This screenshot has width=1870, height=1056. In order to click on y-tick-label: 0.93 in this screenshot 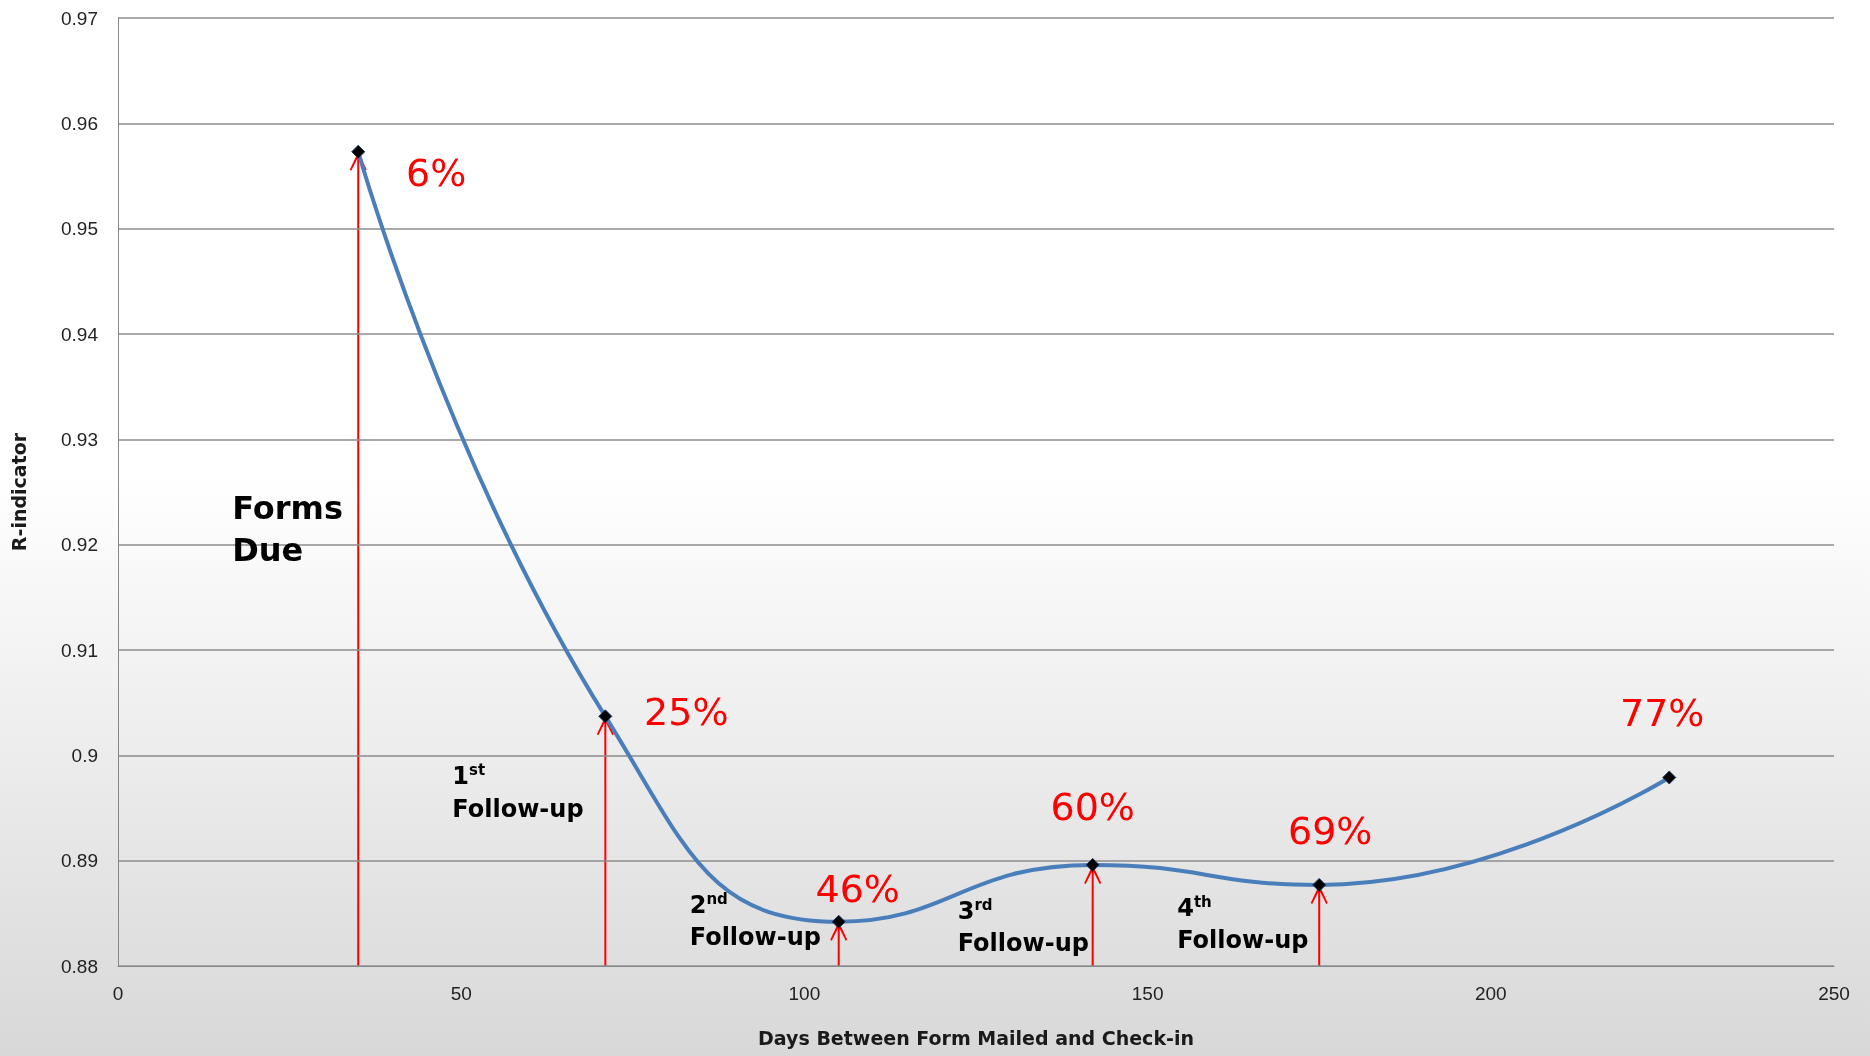, I will do `click(79, 439)`.